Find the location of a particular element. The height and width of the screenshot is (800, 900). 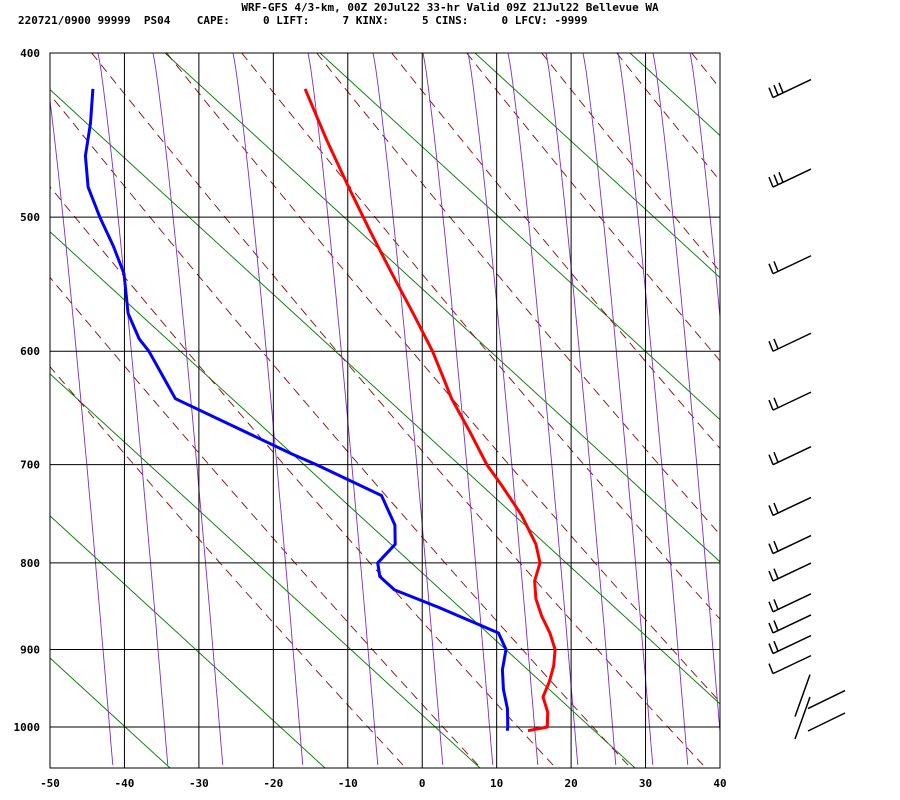

y-tick-label: 500 is located at coordinates (30, 217).